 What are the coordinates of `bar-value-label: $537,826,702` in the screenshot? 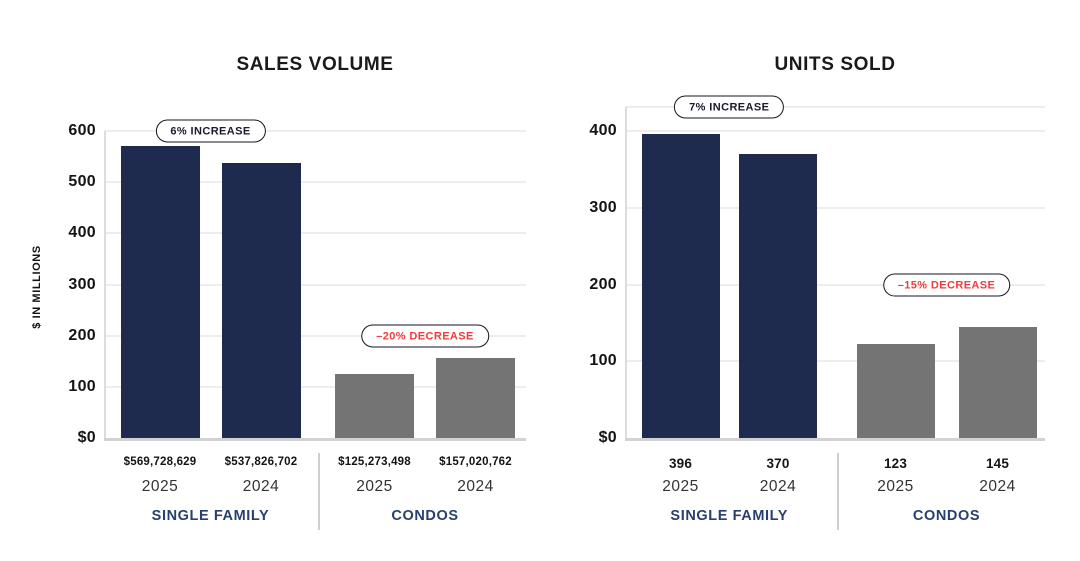 It's located at (261, 462).